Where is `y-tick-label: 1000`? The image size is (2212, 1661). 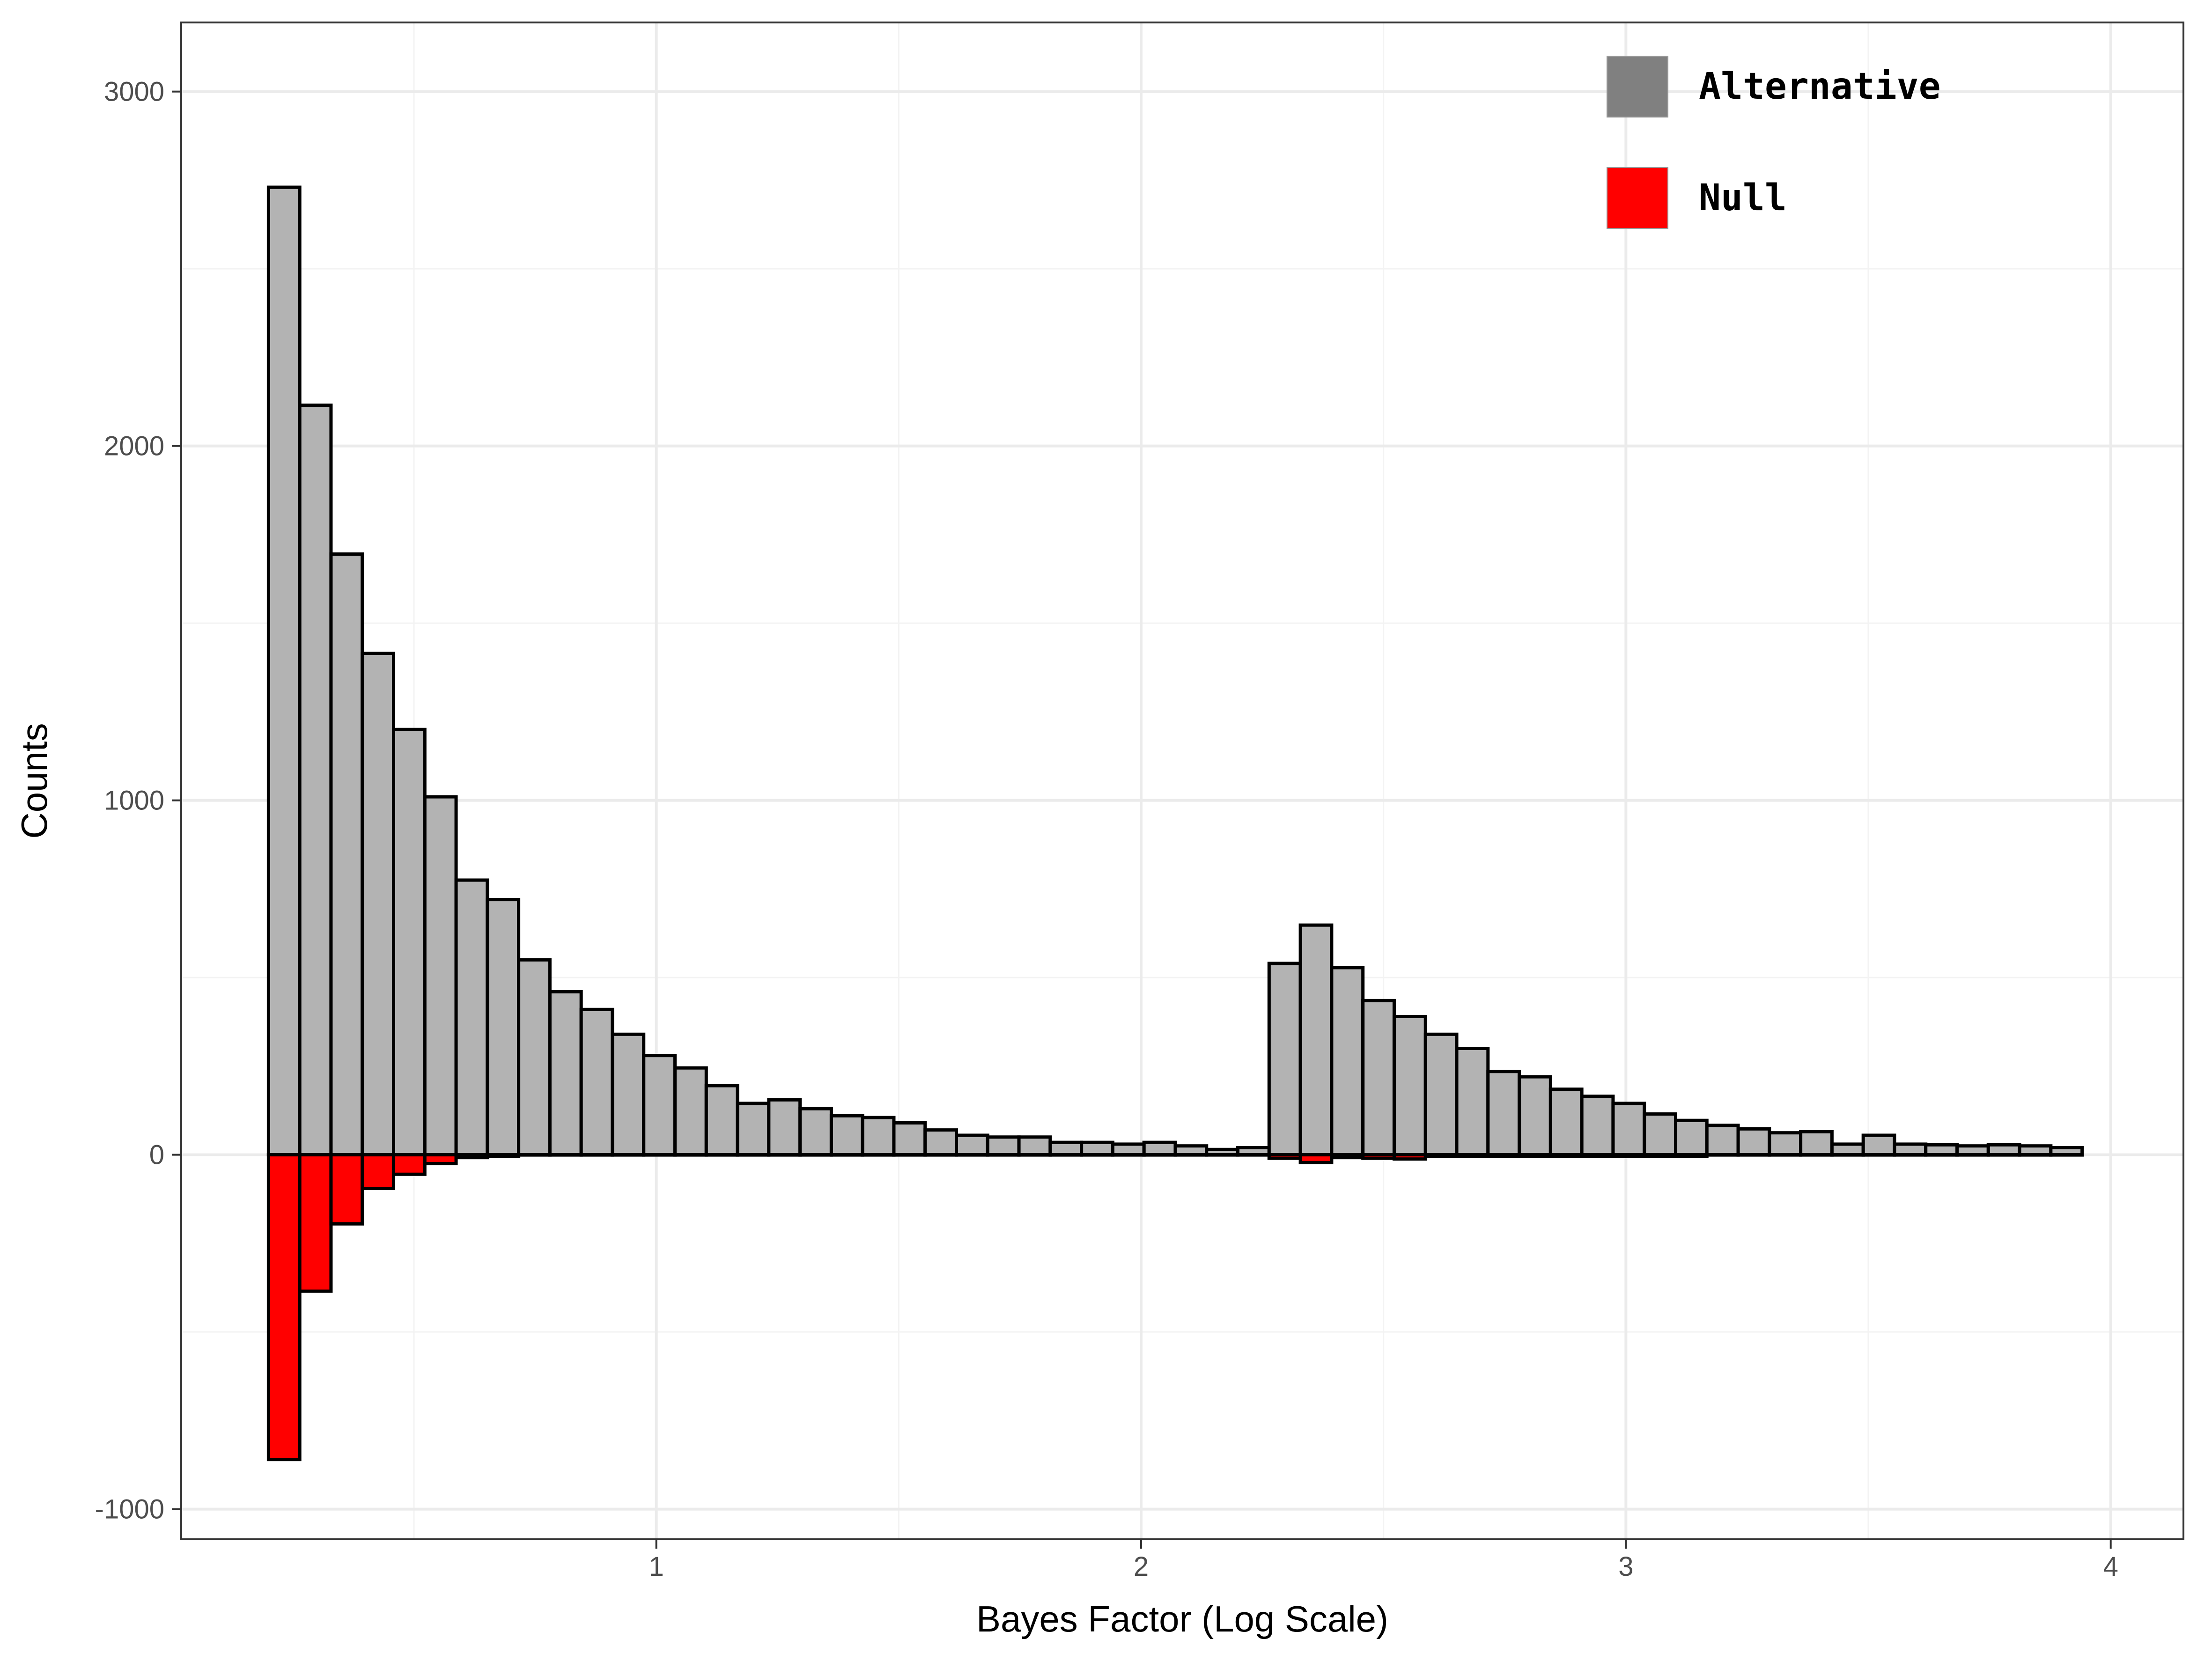
y-tick-label: 1000 is located at coordinates (134, 801).